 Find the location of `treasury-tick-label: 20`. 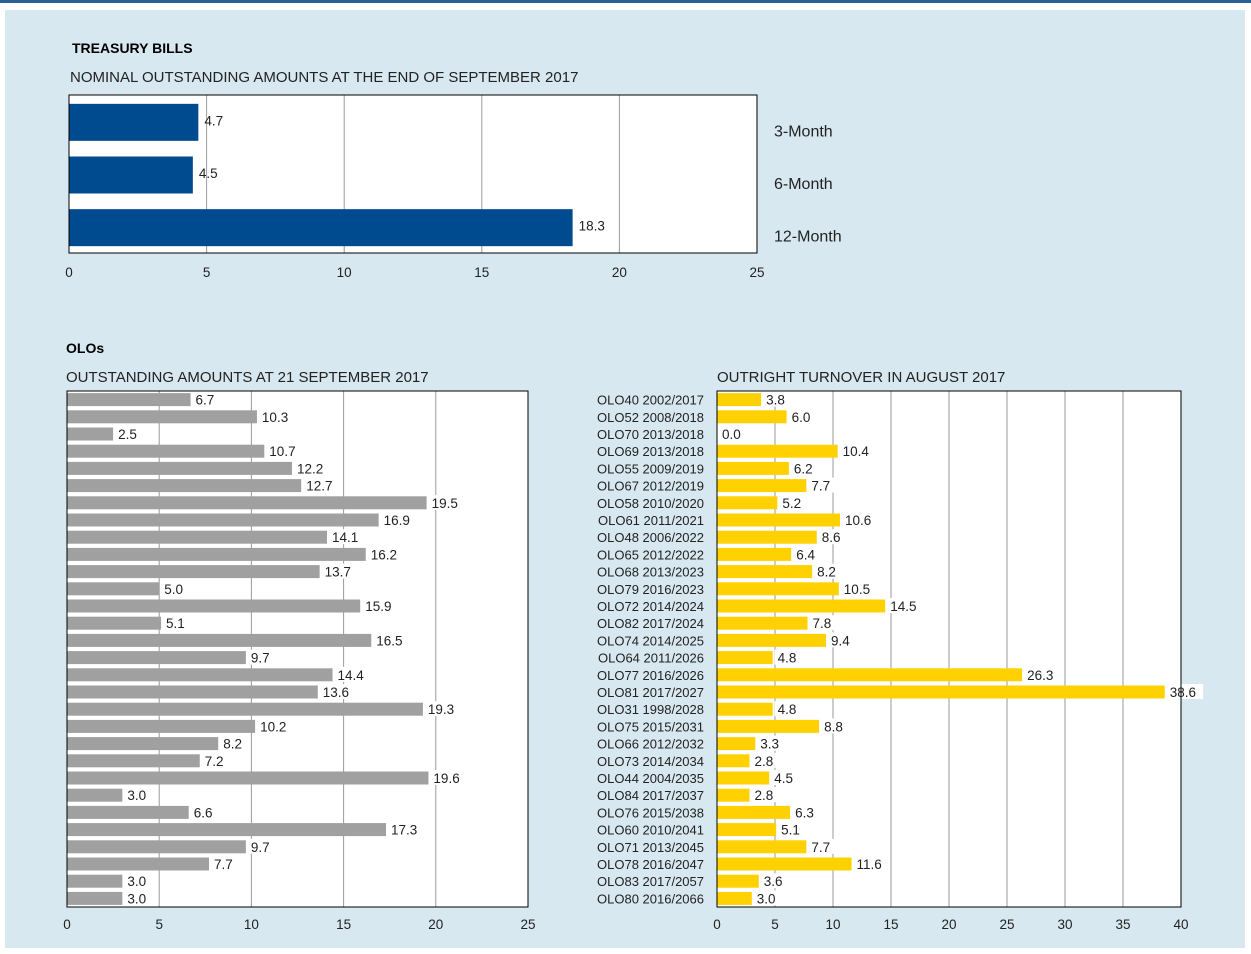

treasury-tick-label: 20 is located at coordinates (619, 272).